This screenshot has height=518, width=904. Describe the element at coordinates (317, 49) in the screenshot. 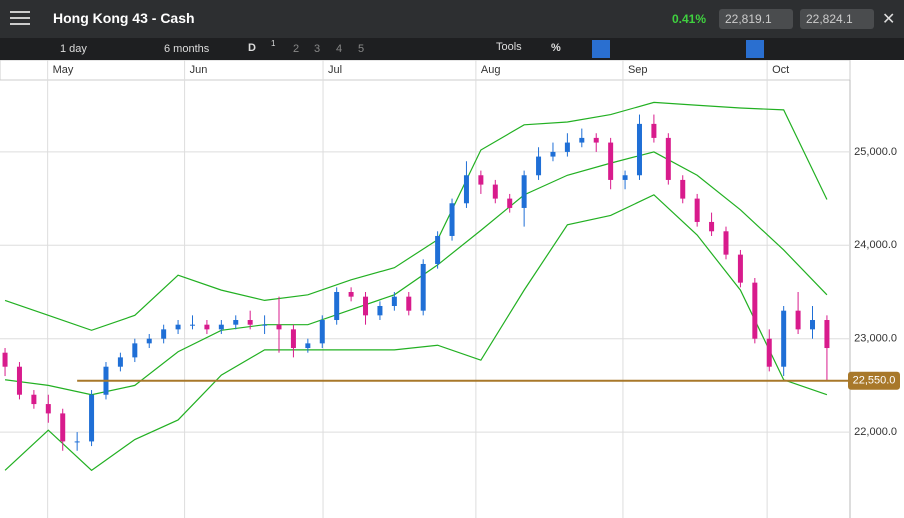

I see `level: 3` at that location.